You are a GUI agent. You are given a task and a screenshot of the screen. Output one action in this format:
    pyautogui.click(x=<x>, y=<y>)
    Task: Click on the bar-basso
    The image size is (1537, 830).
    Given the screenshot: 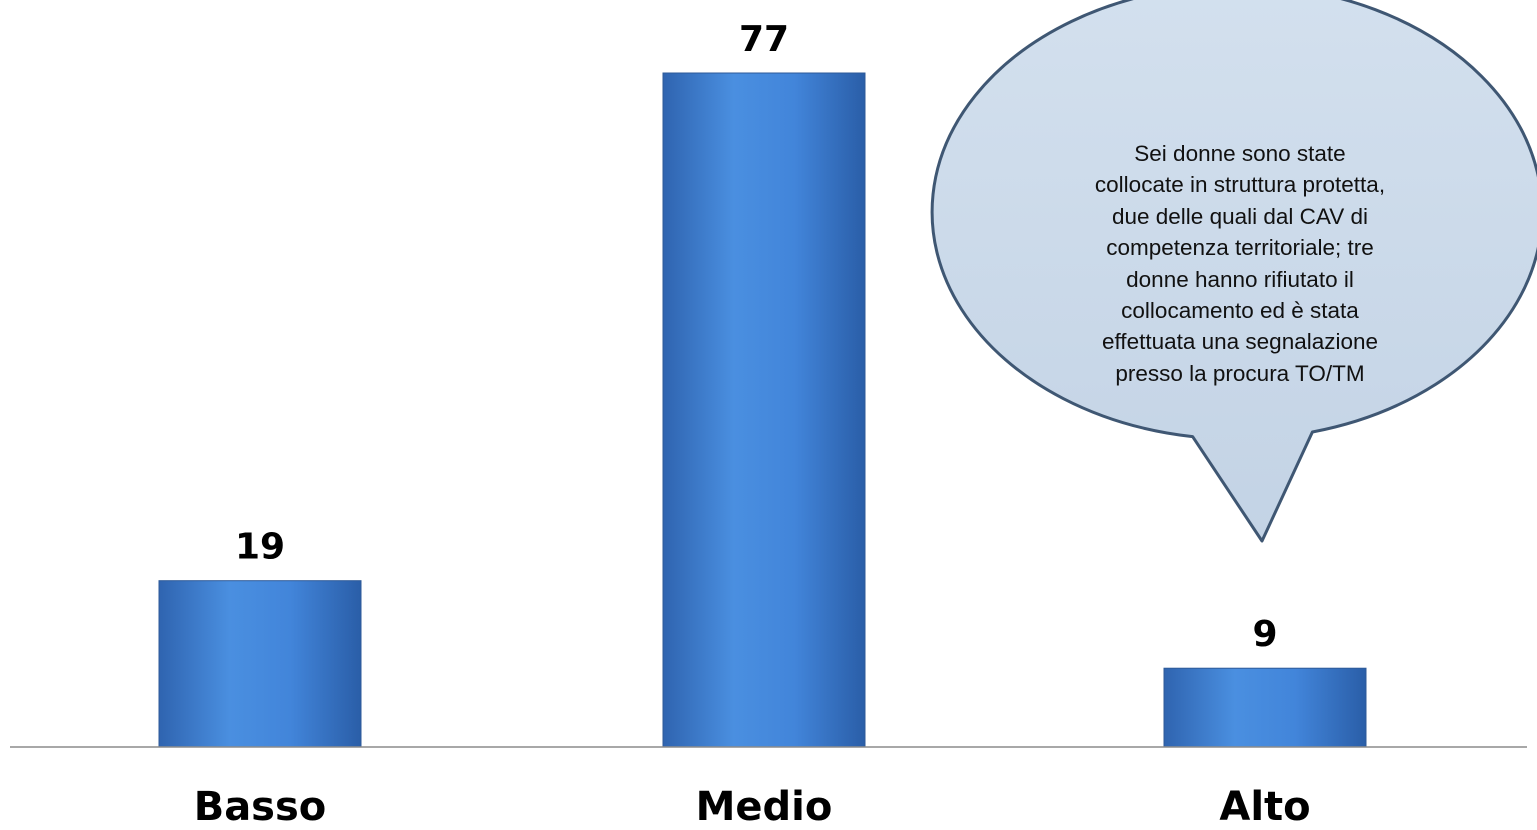 What is the action you would take?
    pyautogui.click(x=260, y=664)
    